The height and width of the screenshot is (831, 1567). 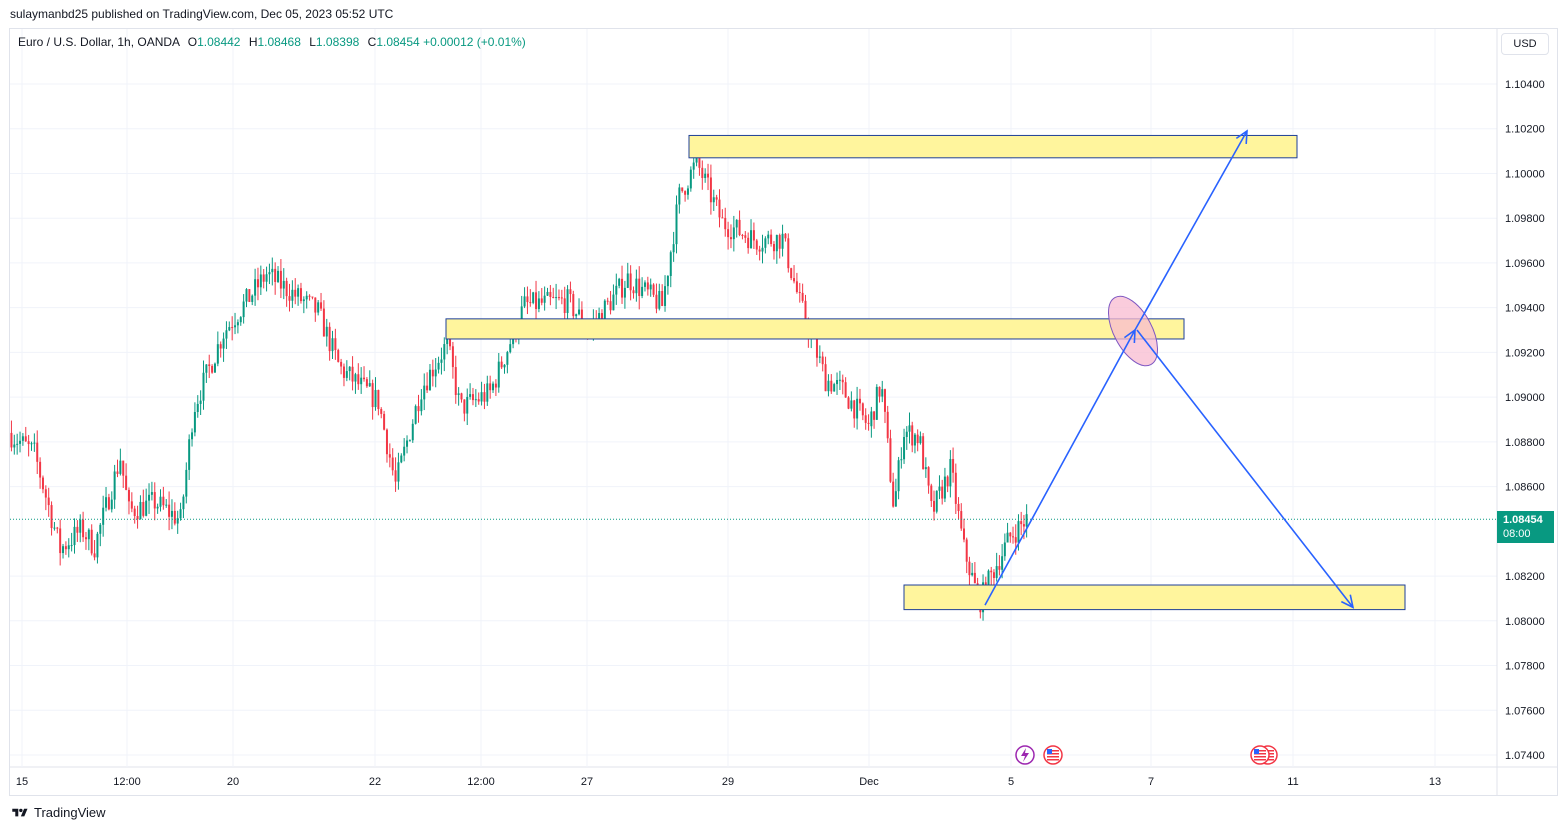 I want to click on lightning-event-icon, so click(x=1025, y=755).